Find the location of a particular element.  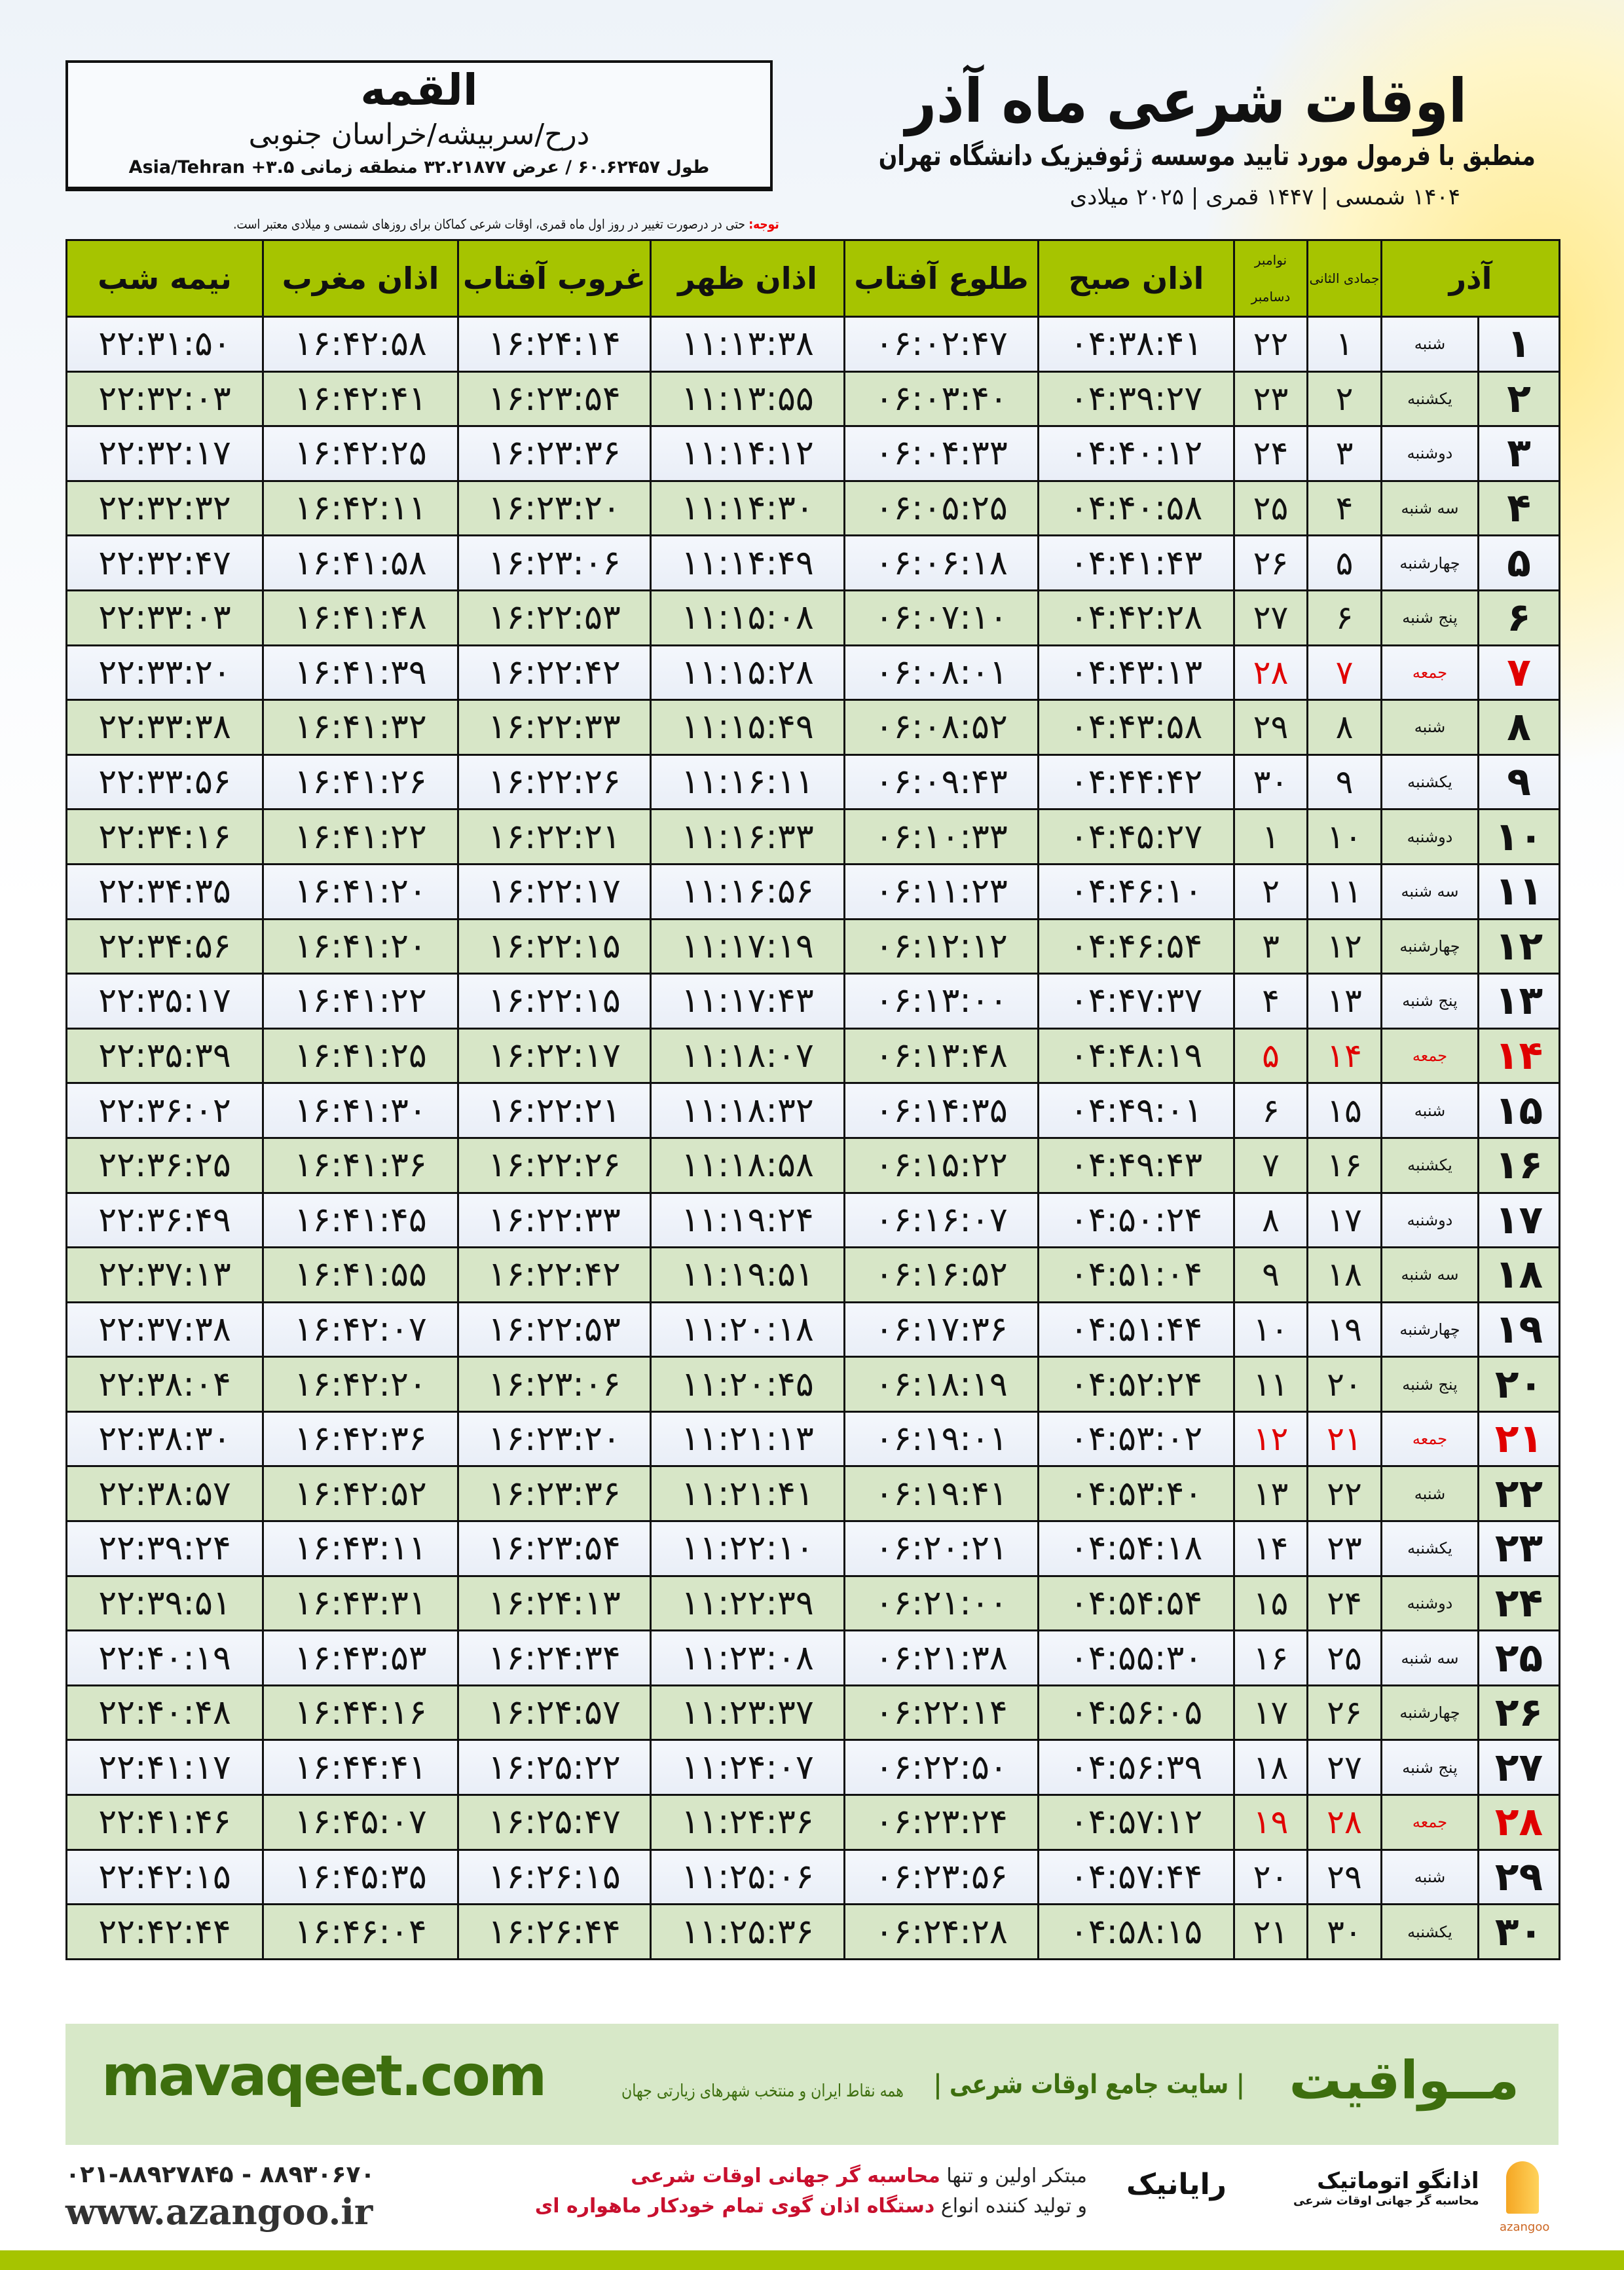

dhuhr-cell: ۱۱:۱۸:۳۲ is located at coordinates (747, 1110).